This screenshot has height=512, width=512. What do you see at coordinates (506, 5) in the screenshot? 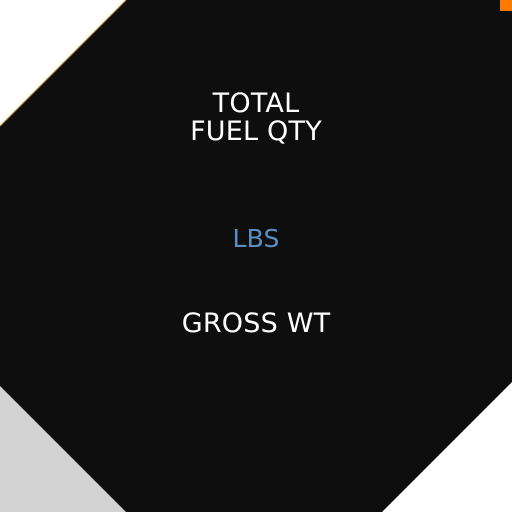
I see `orange-square-marker-icon` at bounding box center [506, 5].